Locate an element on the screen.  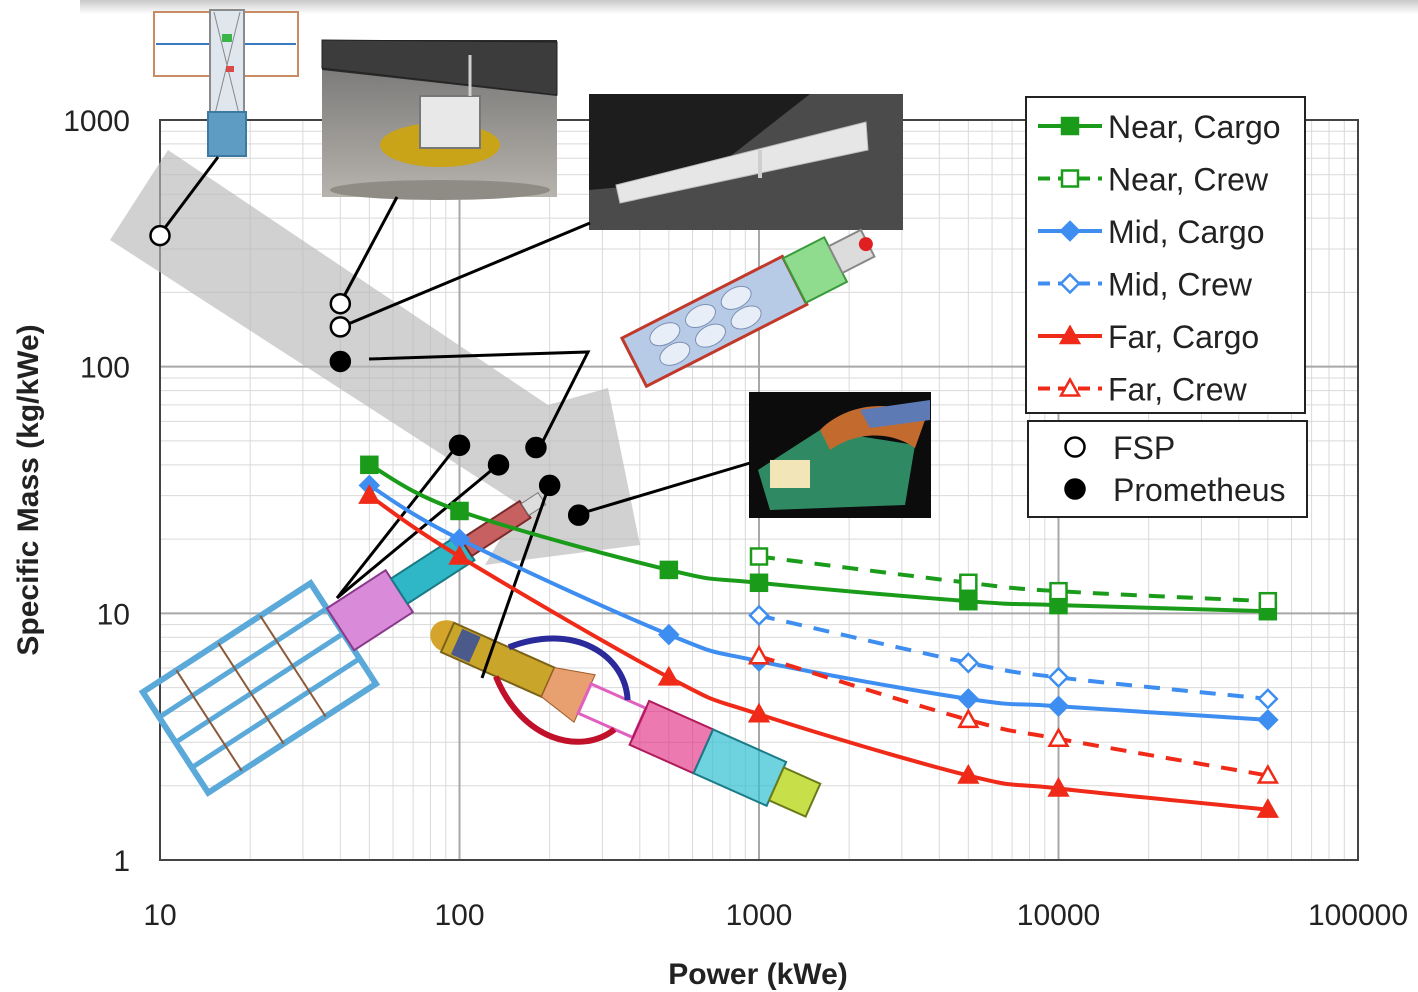
conversion-system-illustration is located at coordinates (626, 719).